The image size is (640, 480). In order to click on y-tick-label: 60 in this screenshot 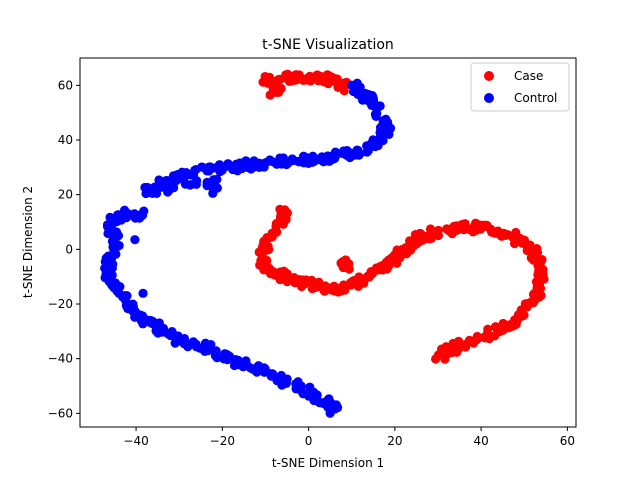, I will do `click(65, 85)`.